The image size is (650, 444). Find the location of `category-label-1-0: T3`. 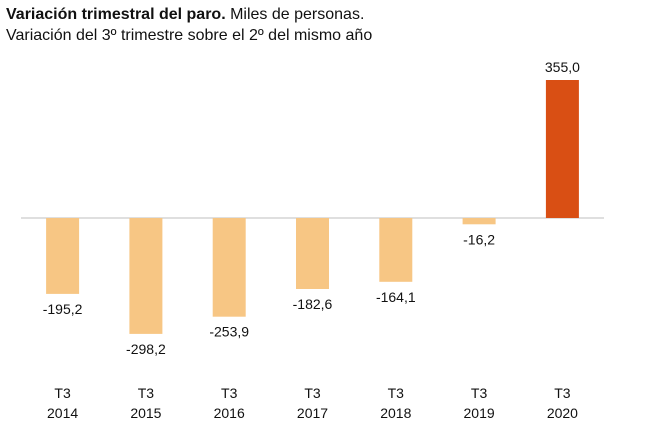

category-label-1-0: T3 is located at coordinates (146, 393).